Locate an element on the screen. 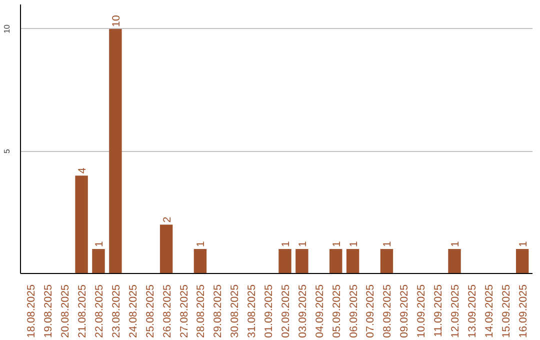 The width and height of the screenshot is (540, 340). x-tick-label: 25.08.2025 is located at coordinates (150, 311).